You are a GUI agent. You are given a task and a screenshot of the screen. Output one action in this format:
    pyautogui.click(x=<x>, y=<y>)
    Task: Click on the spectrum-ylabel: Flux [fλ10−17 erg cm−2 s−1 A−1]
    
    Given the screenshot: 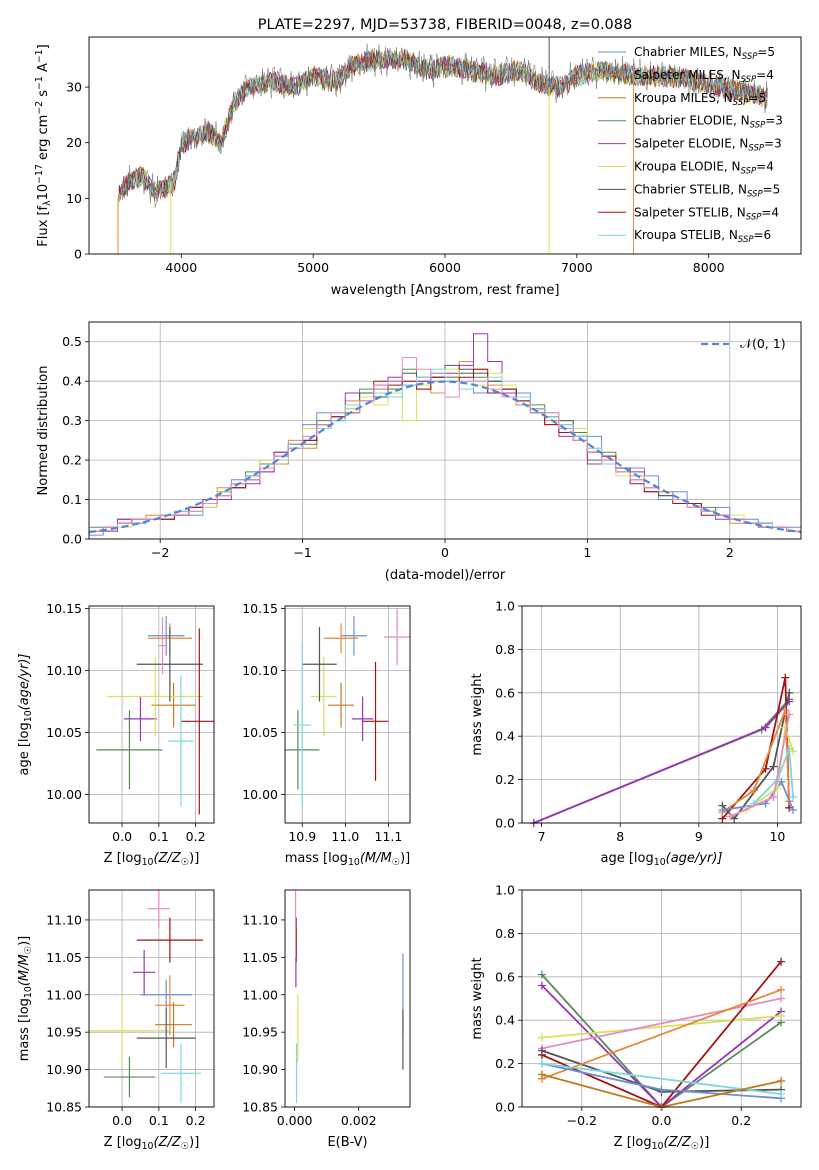 What is the action you would take?
    pyautogui.click(x=43, y=145)
    